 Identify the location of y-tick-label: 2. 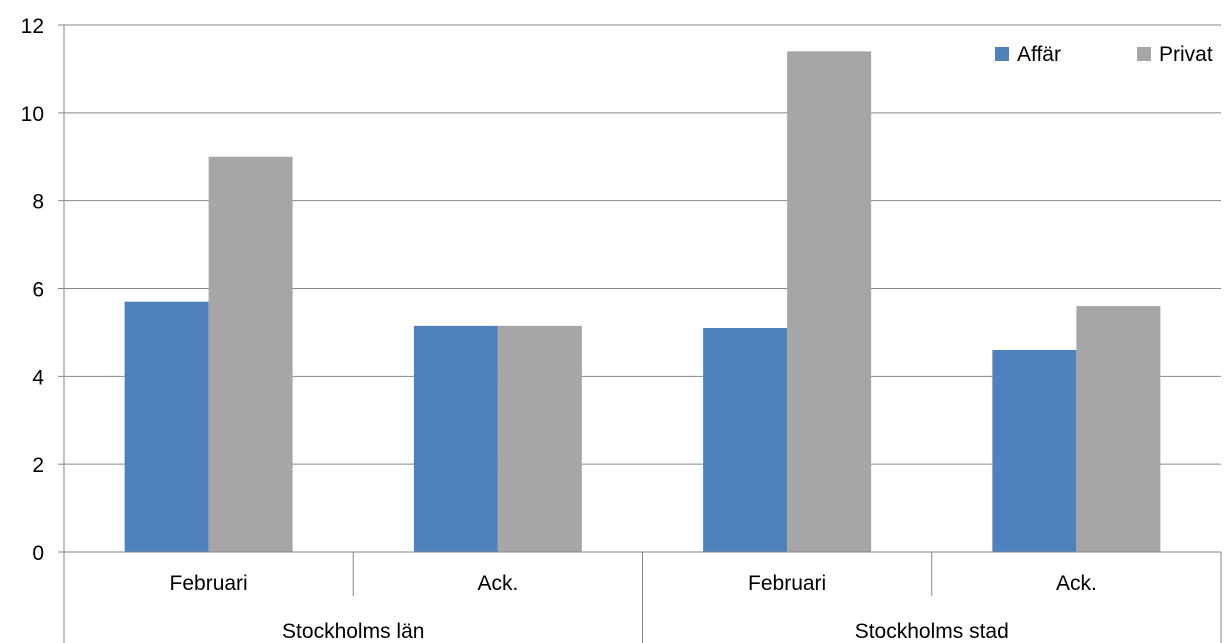
(38, 465).